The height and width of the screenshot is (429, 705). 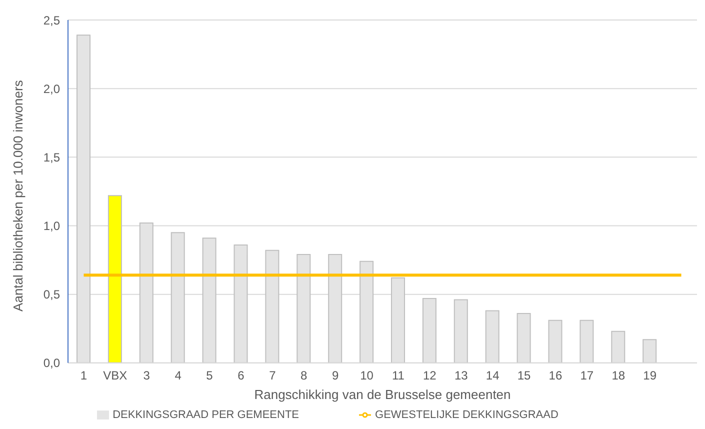 What do you see at coordinates (466, 414) in the screenshot?
I see `legend-label: GEWESTELIJKE DEKKINGSGRAAD` at bounding box center [466, 414].